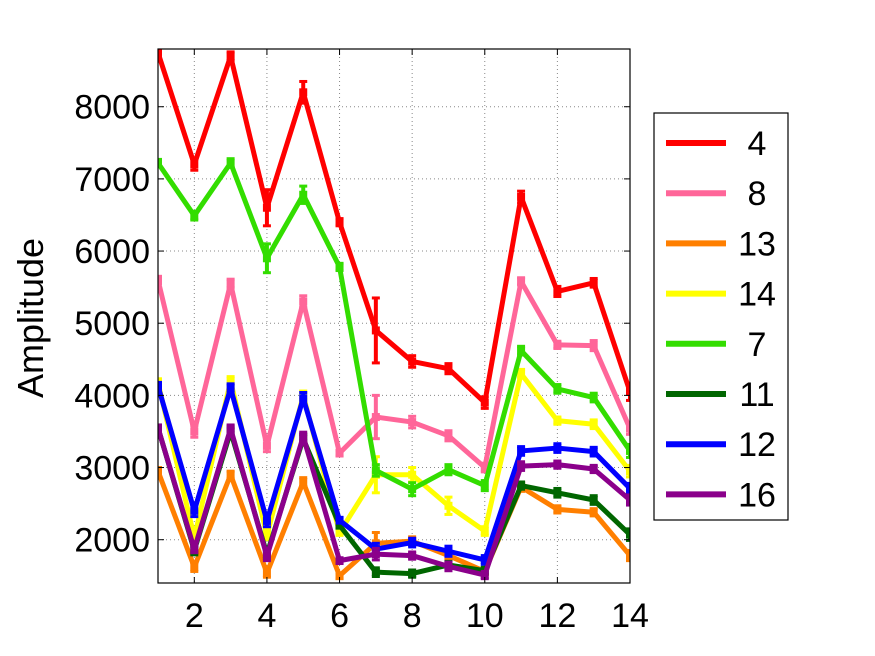  What do you see at coordinates (716, 194) in the screenshot?
I see `legend-item: 8` at bounding box center [716, 194].